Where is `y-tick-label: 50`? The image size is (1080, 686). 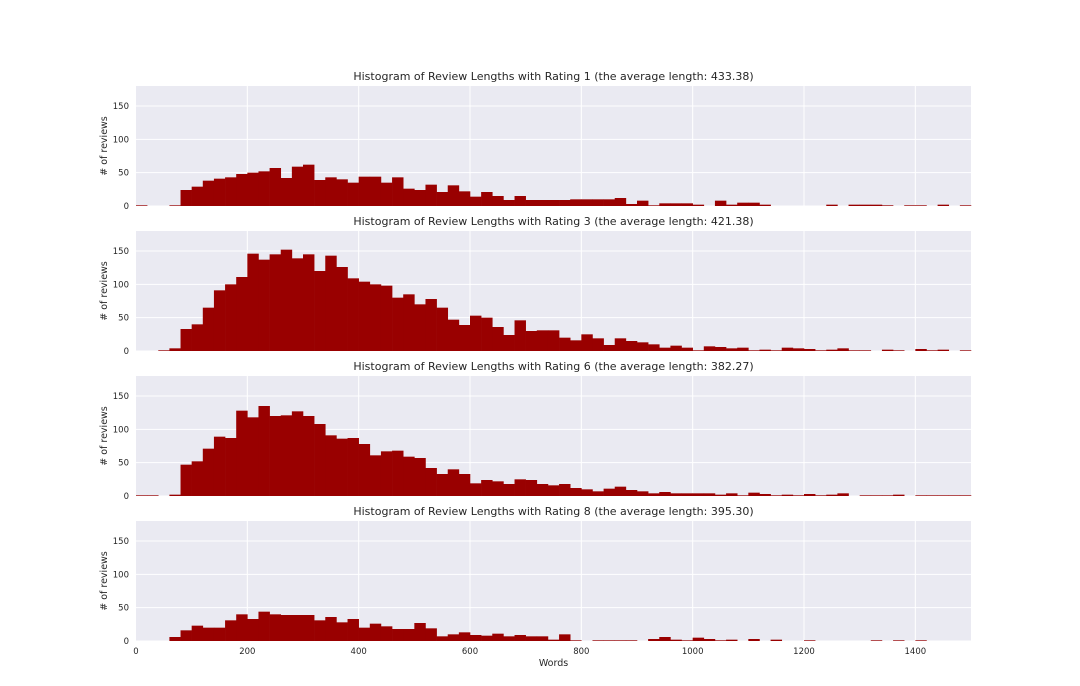 y-tick-label: 50 is located at coordinates (123, 464).